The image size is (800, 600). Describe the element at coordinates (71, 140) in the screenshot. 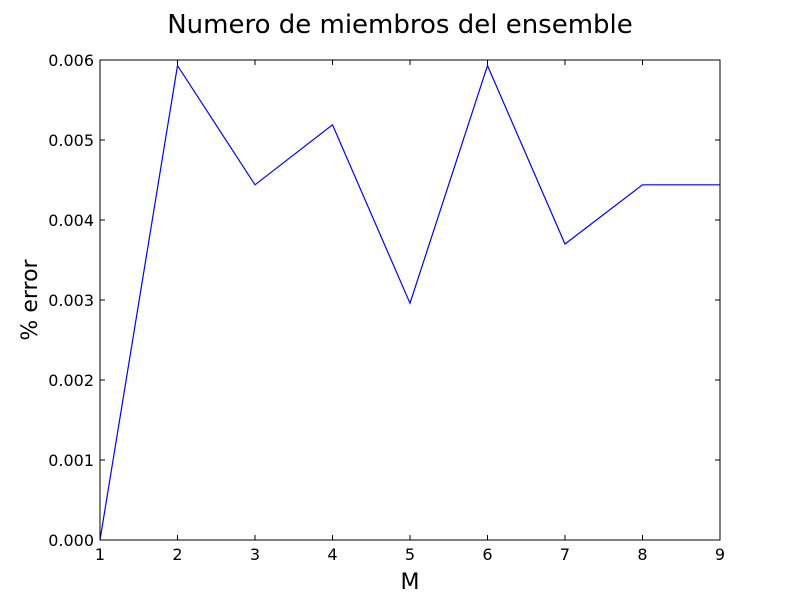

I see `y-tick-label: 0.005` at that location.